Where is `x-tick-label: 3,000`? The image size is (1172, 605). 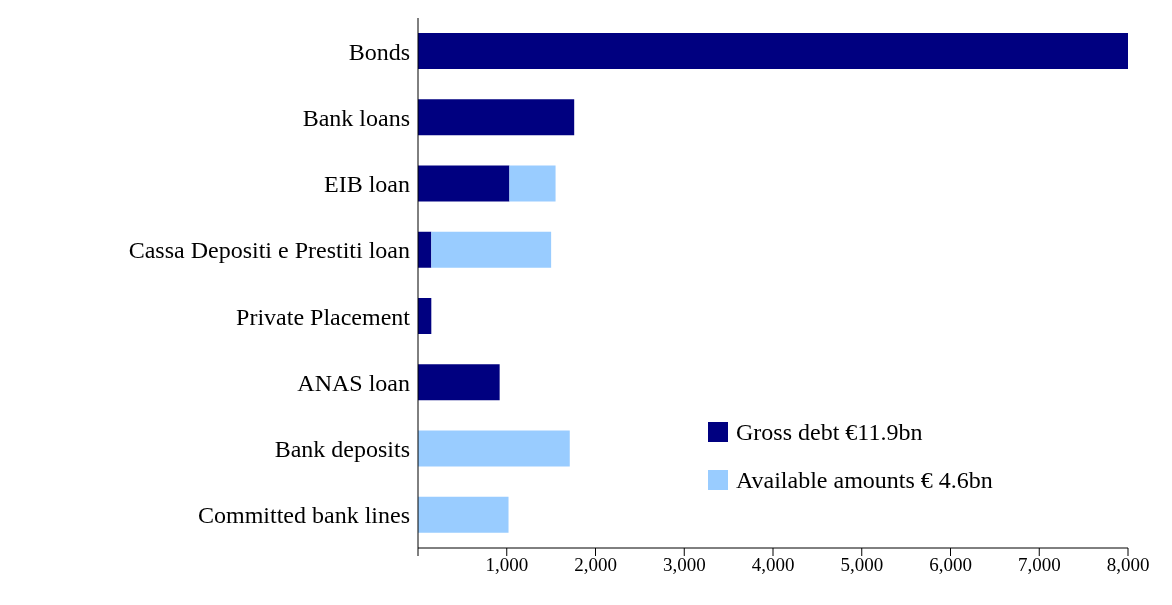 x-tick-label: 3,000 is located at coordinates (684, 565).